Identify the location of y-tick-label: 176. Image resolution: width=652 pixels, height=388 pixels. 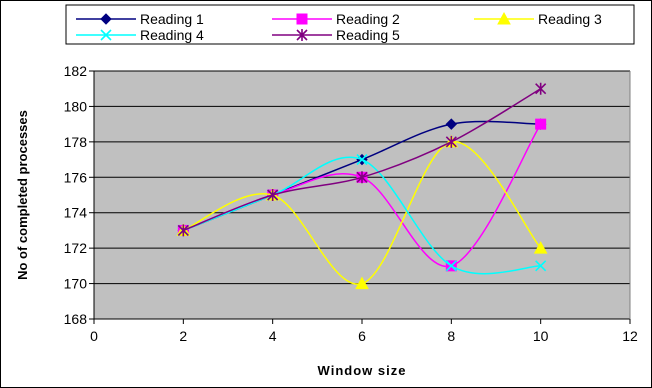
(76, 177).